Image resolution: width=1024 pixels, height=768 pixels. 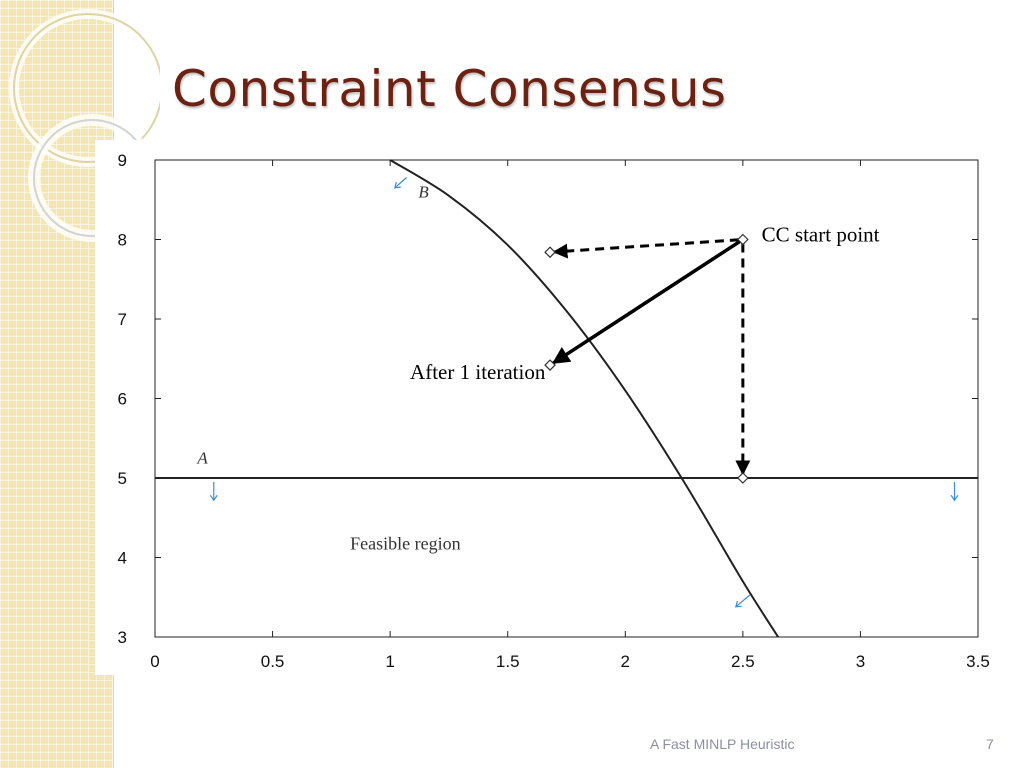 I want to click on y-tick-label: 9, so click(x=122, y=160).